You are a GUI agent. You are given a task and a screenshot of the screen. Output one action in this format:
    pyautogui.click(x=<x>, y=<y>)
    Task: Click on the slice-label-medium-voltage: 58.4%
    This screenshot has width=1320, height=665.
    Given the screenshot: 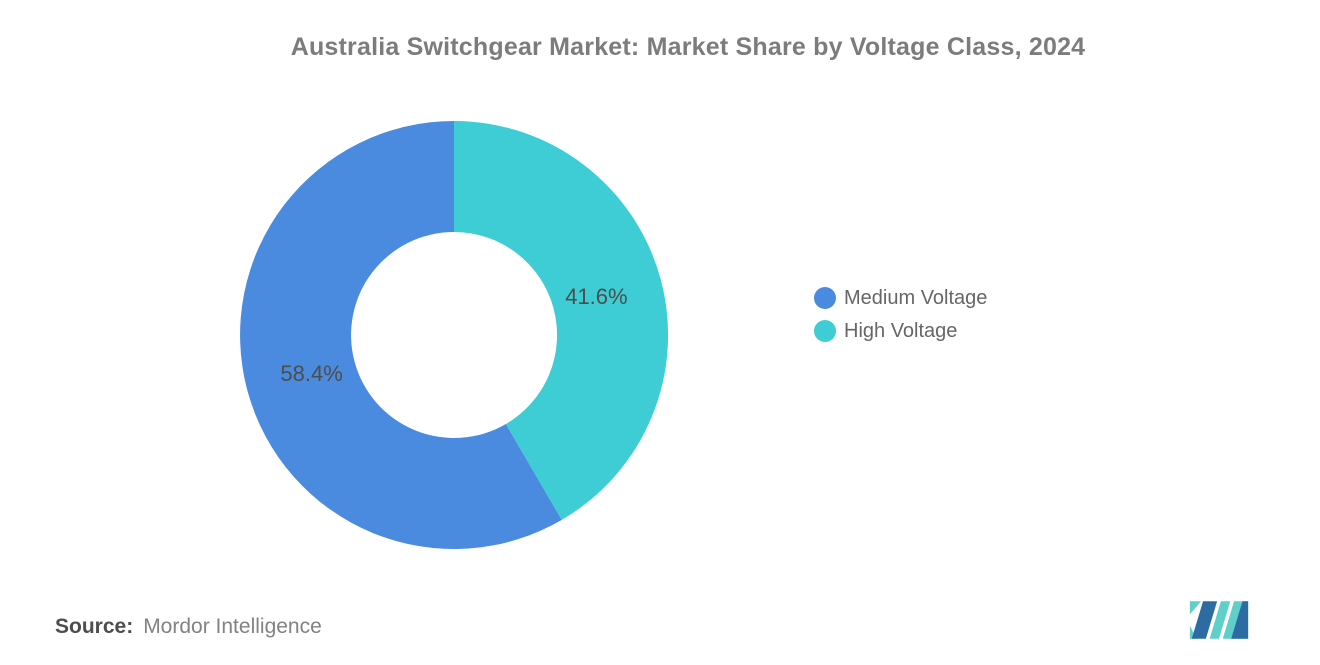 What is the action you would take?
    pyautogui.click(x=311, y=373)
    